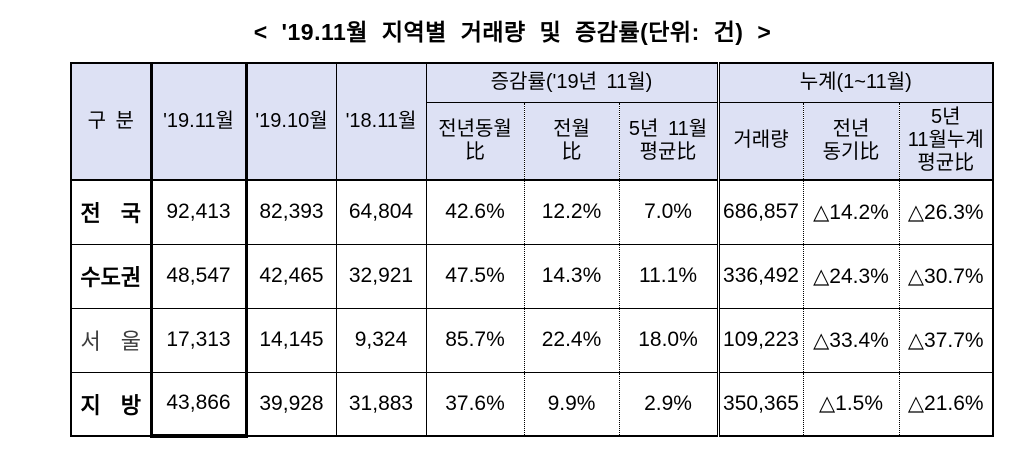  What do you see at coordinates (380, 275) in the screenshot?
I see `cell-1811: 32,921` at bounding box center [380, 275].